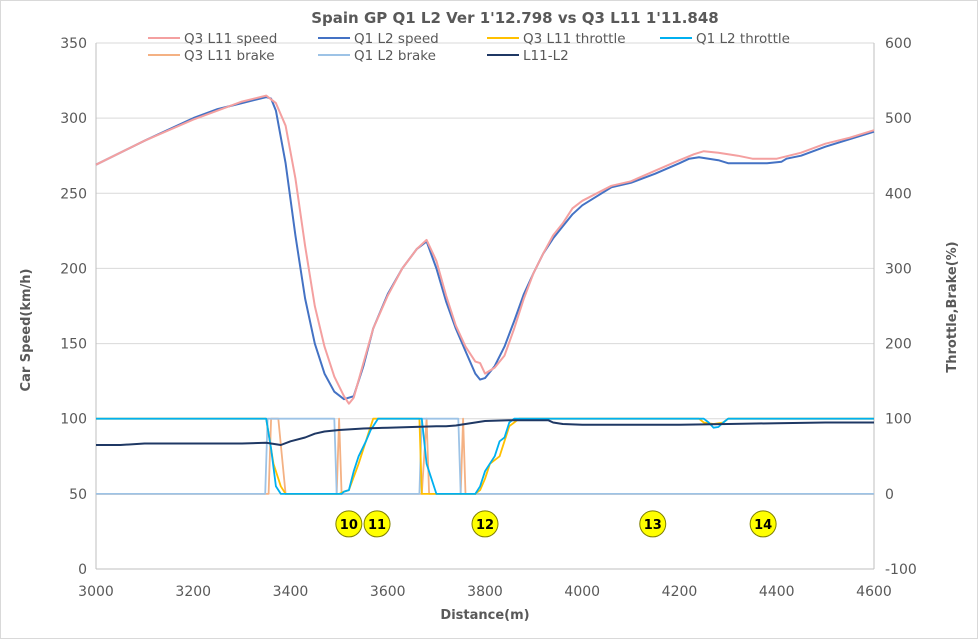 The width and height of the screenshot is (978, 639). I want to click on y-tick-label: 50, so click(78, 495).